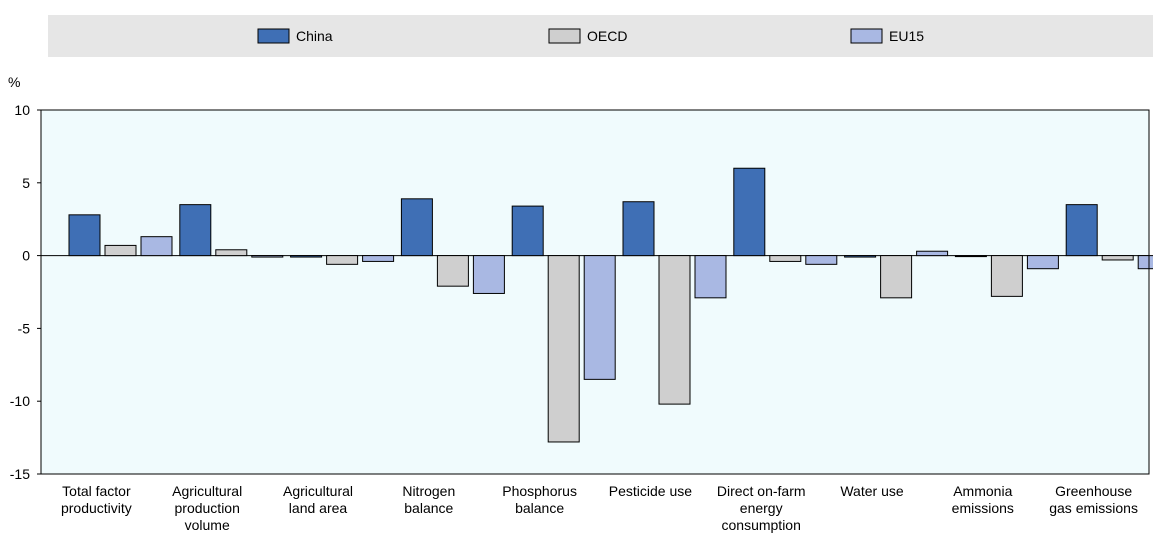 Image resolution: width=1153 pixels, height=543 pixels. What do you see at coordinates (983, 508) in the screenshot?
I see `x-tick-label: emissions` at bounding box center [983, 508].